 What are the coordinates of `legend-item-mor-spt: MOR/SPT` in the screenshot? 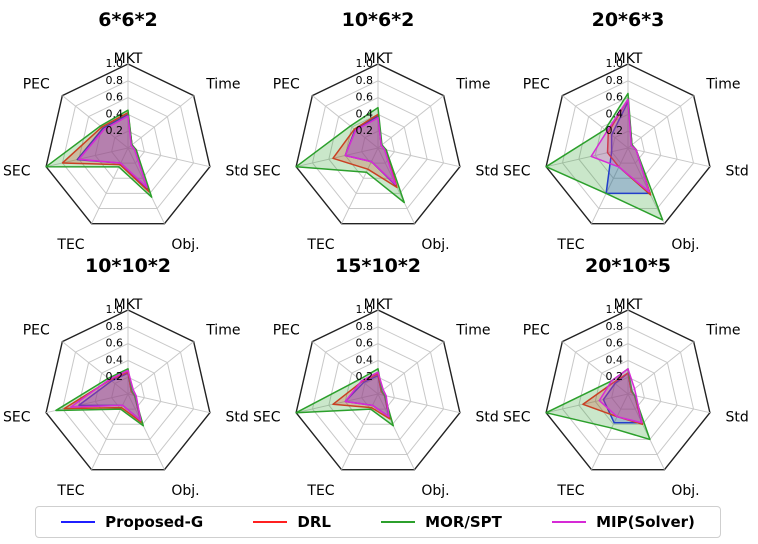 It's located at (441, 522).